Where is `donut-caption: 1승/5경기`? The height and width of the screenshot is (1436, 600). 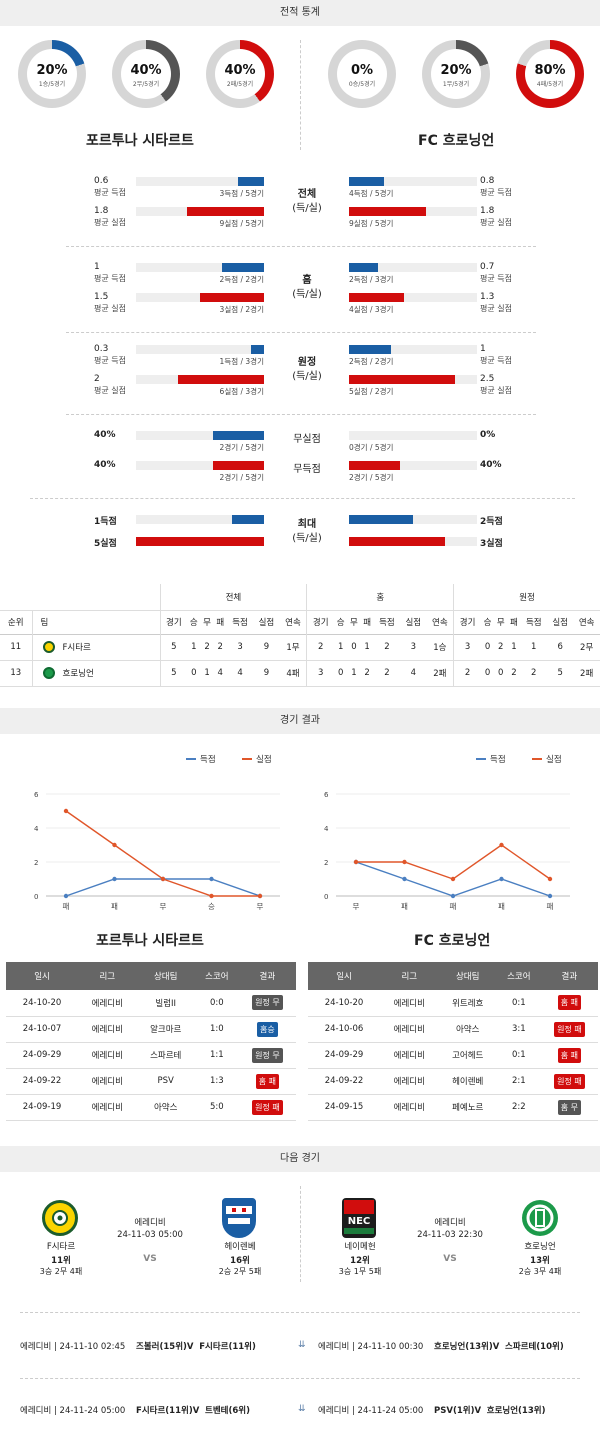 donut-caption: 1승/5경기 is located at coordinates (52, 84).